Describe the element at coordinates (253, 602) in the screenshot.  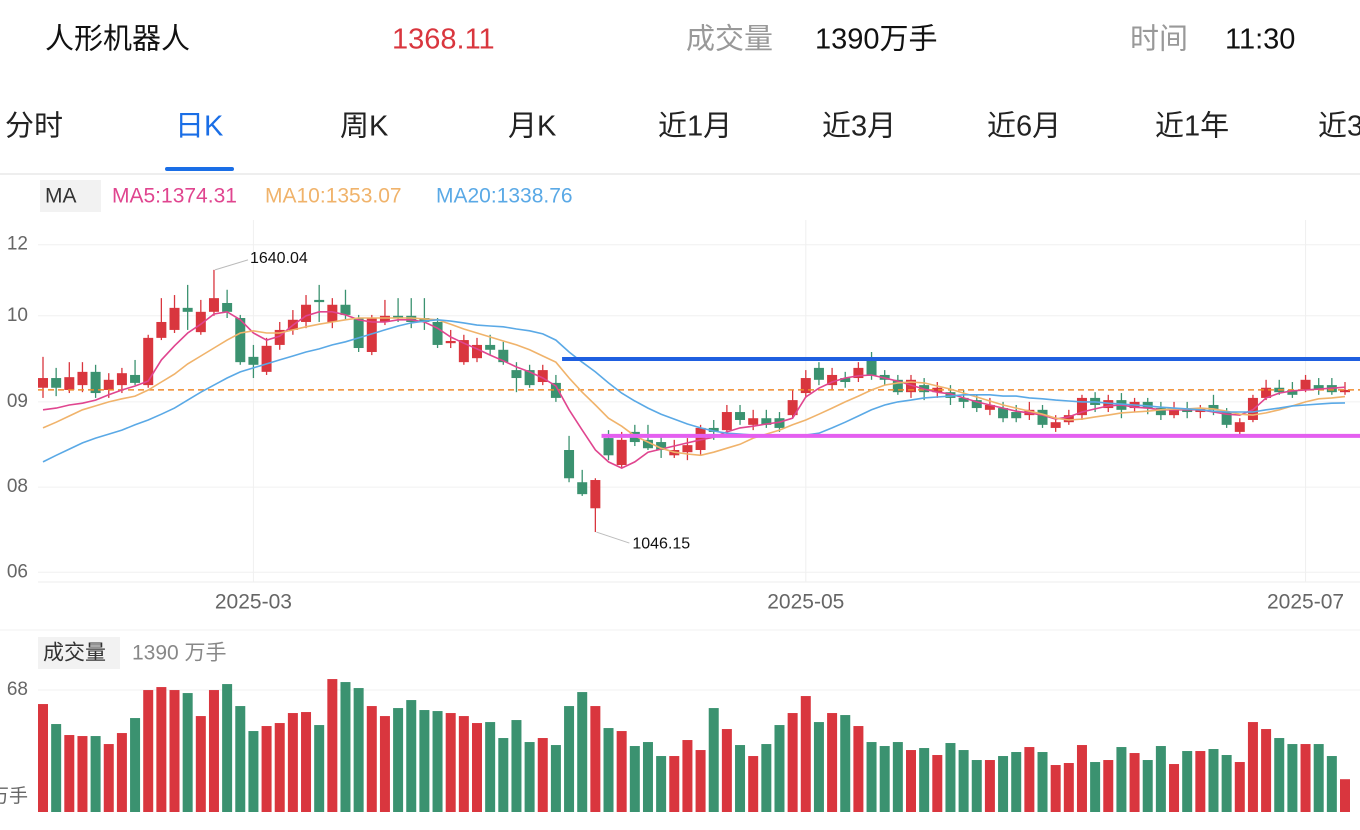
I see `x-tick-label: 2025-03` at that location.